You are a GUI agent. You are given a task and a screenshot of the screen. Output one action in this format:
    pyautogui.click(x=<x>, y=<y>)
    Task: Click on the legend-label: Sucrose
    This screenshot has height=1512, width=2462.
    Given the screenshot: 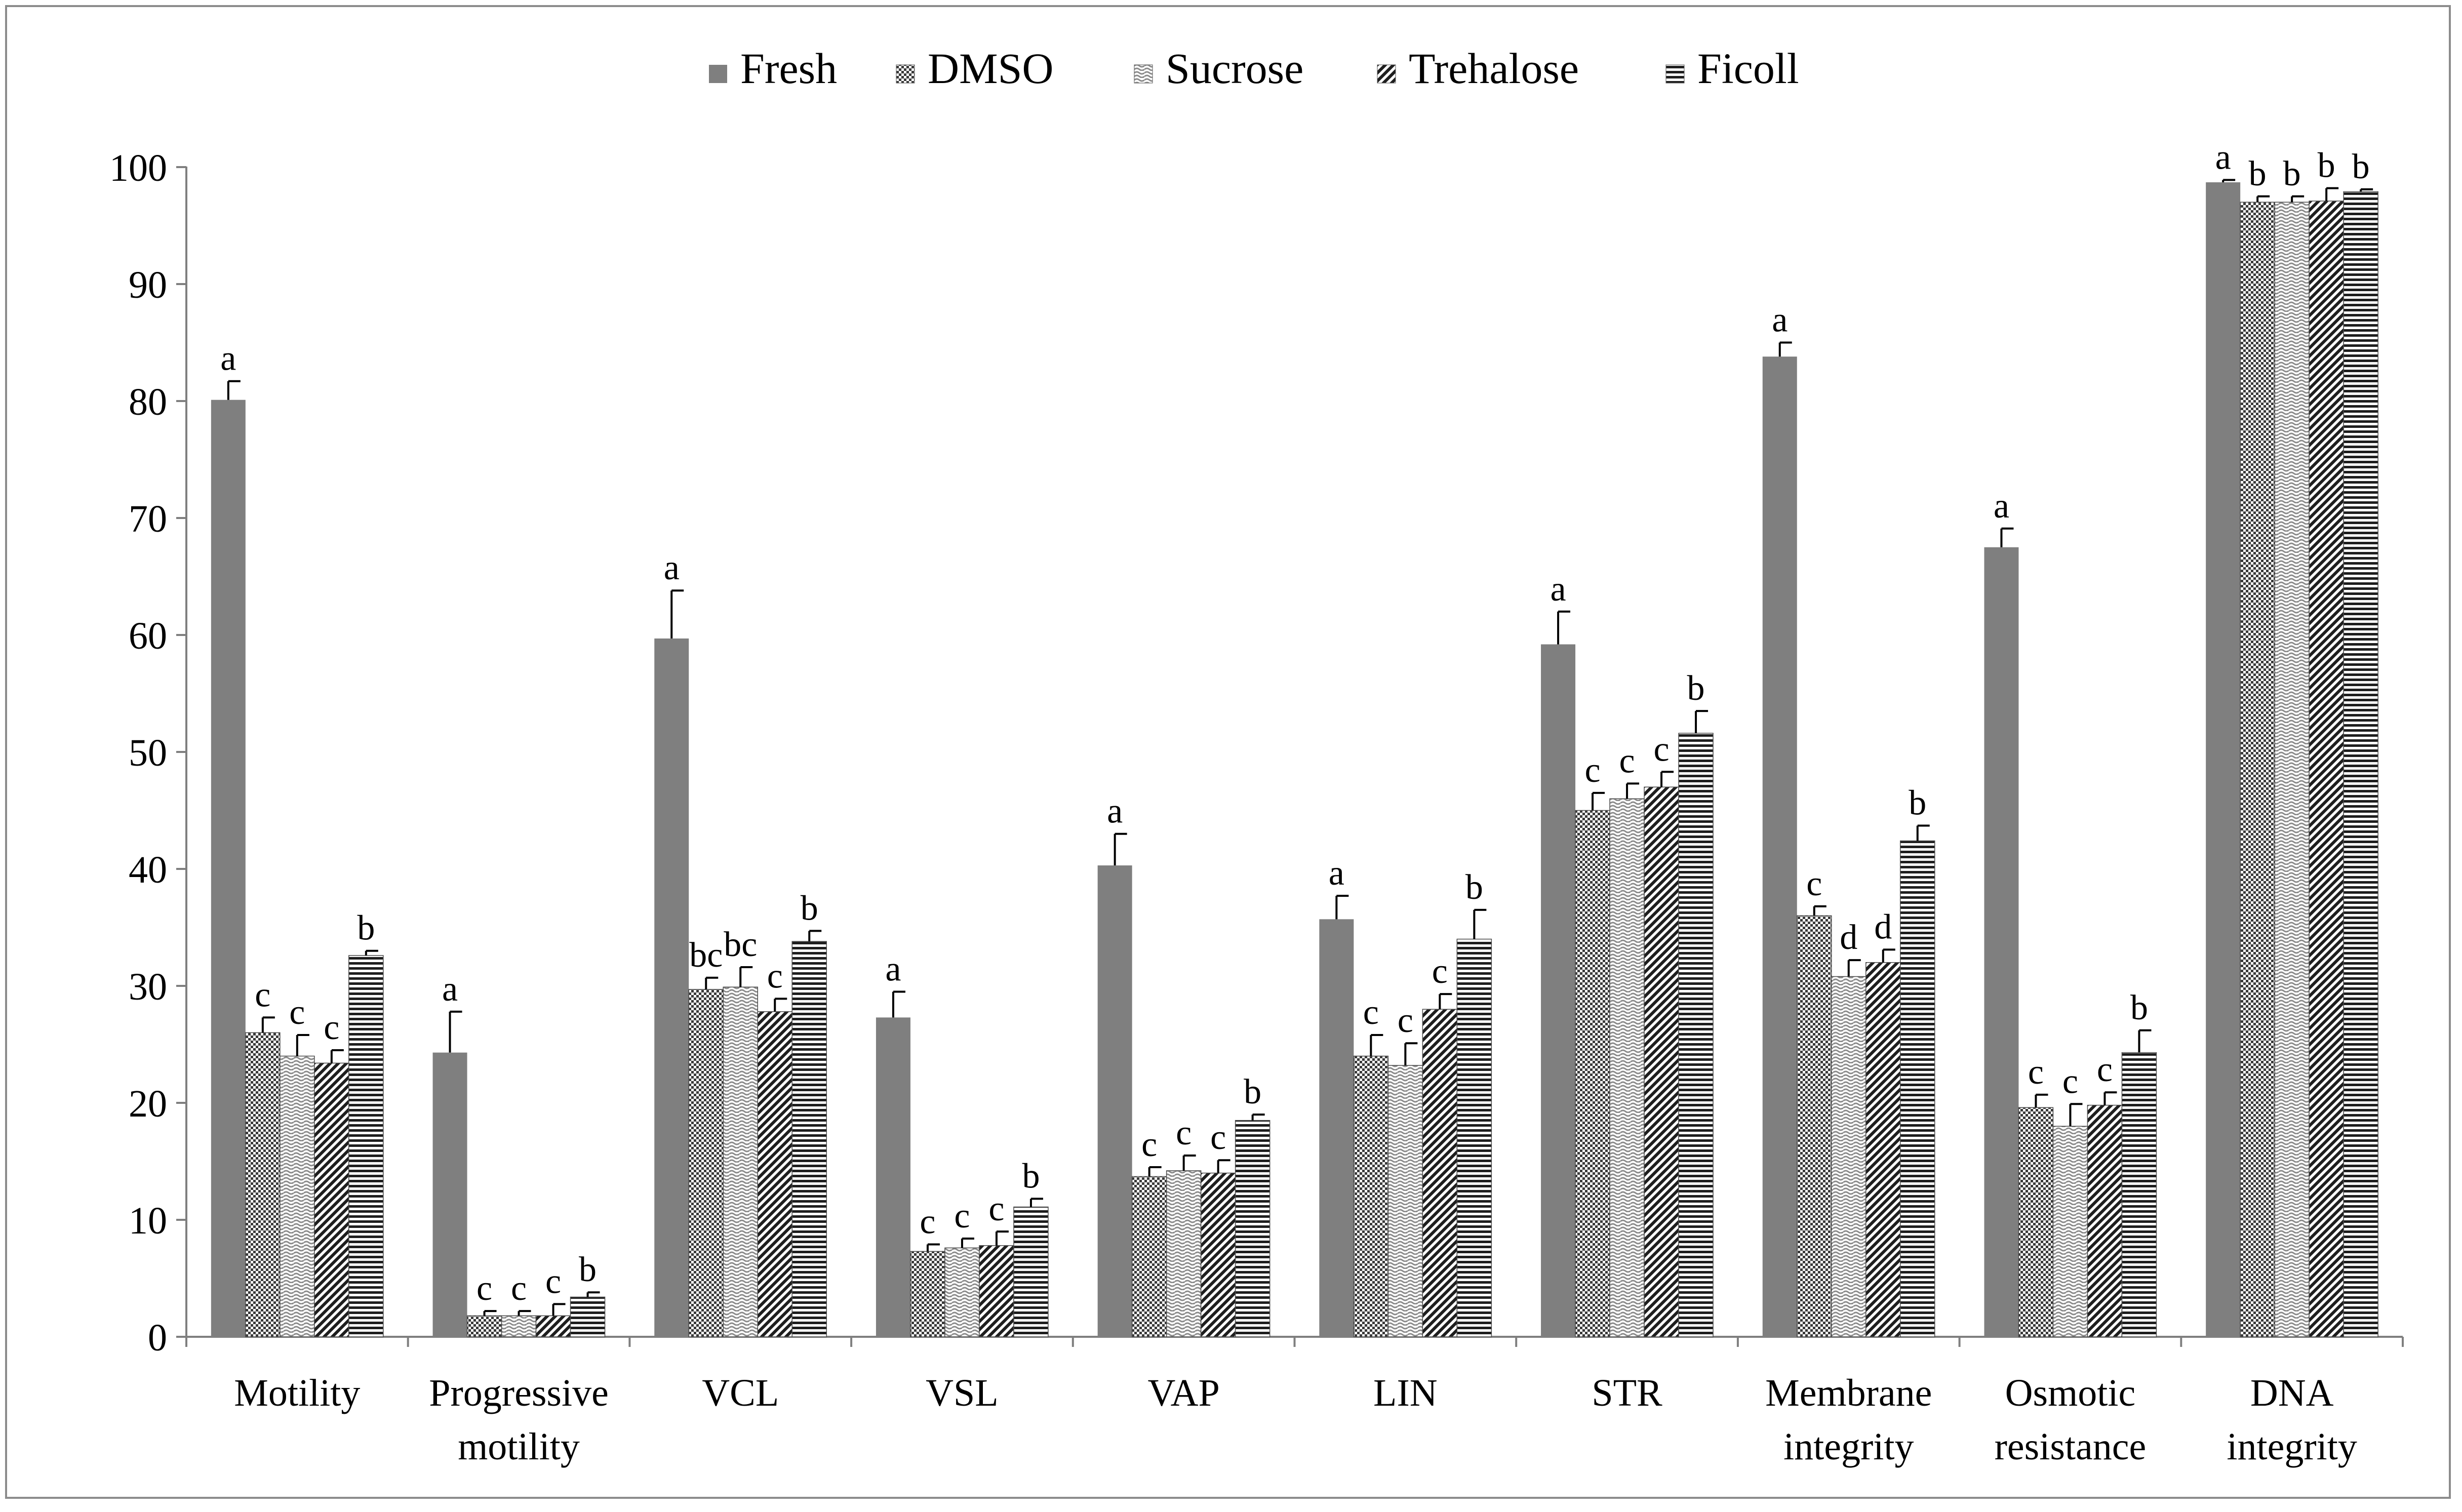 What is the action you would take?
    pyautogui.click(x=1234, y=69)
    